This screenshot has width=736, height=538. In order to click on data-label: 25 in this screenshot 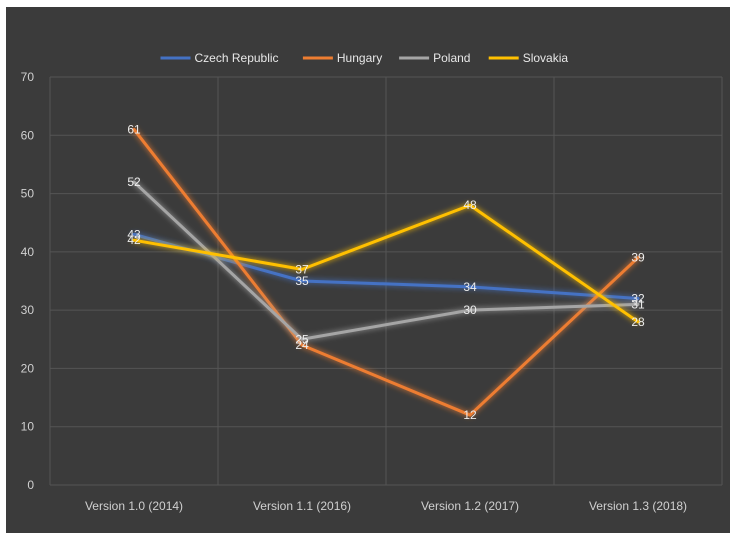, I will do `click(302, 339)`.